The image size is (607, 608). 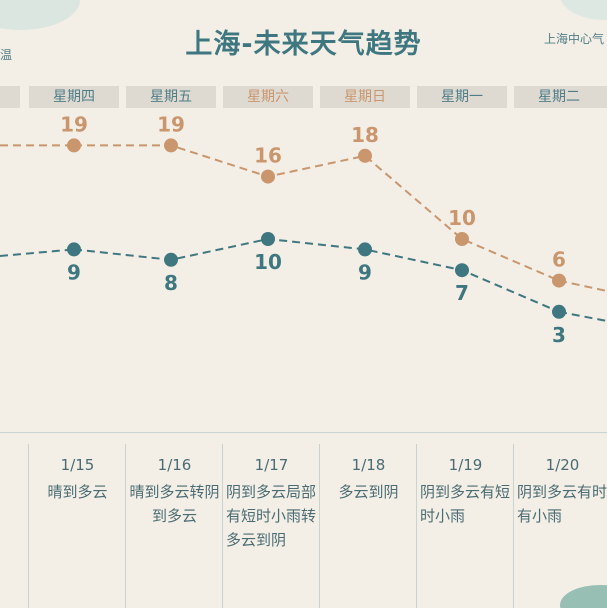 What do you see at coordinates (77, 465) in the screenshot?
I see `date-label: 1/15` at bounding box center [77, 465].